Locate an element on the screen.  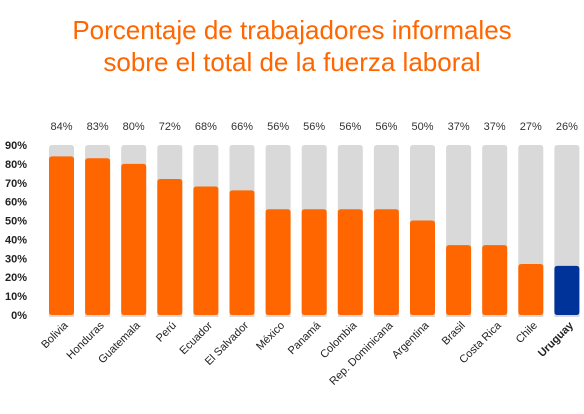
y-tick-label: 60% is located at coordinates (16, 203).